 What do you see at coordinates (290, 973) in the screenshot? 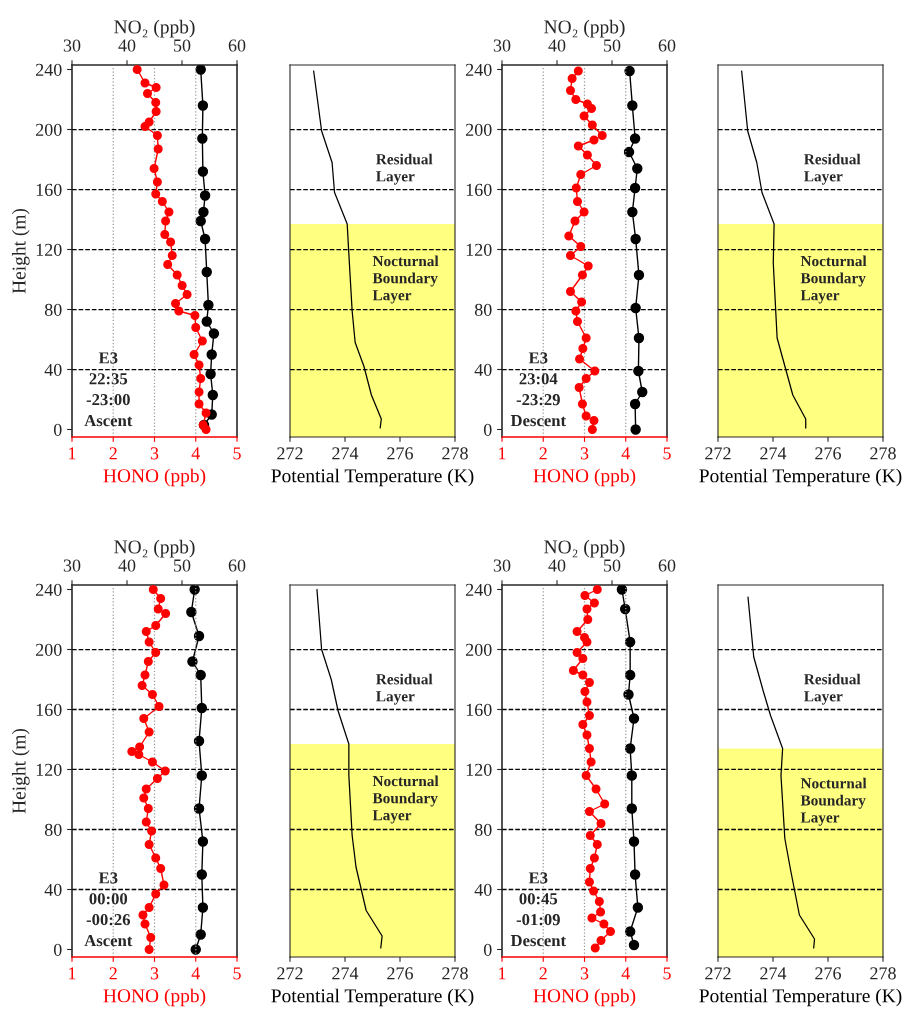
I see `x-tick-label: 272` at bounding box center [290, 973].